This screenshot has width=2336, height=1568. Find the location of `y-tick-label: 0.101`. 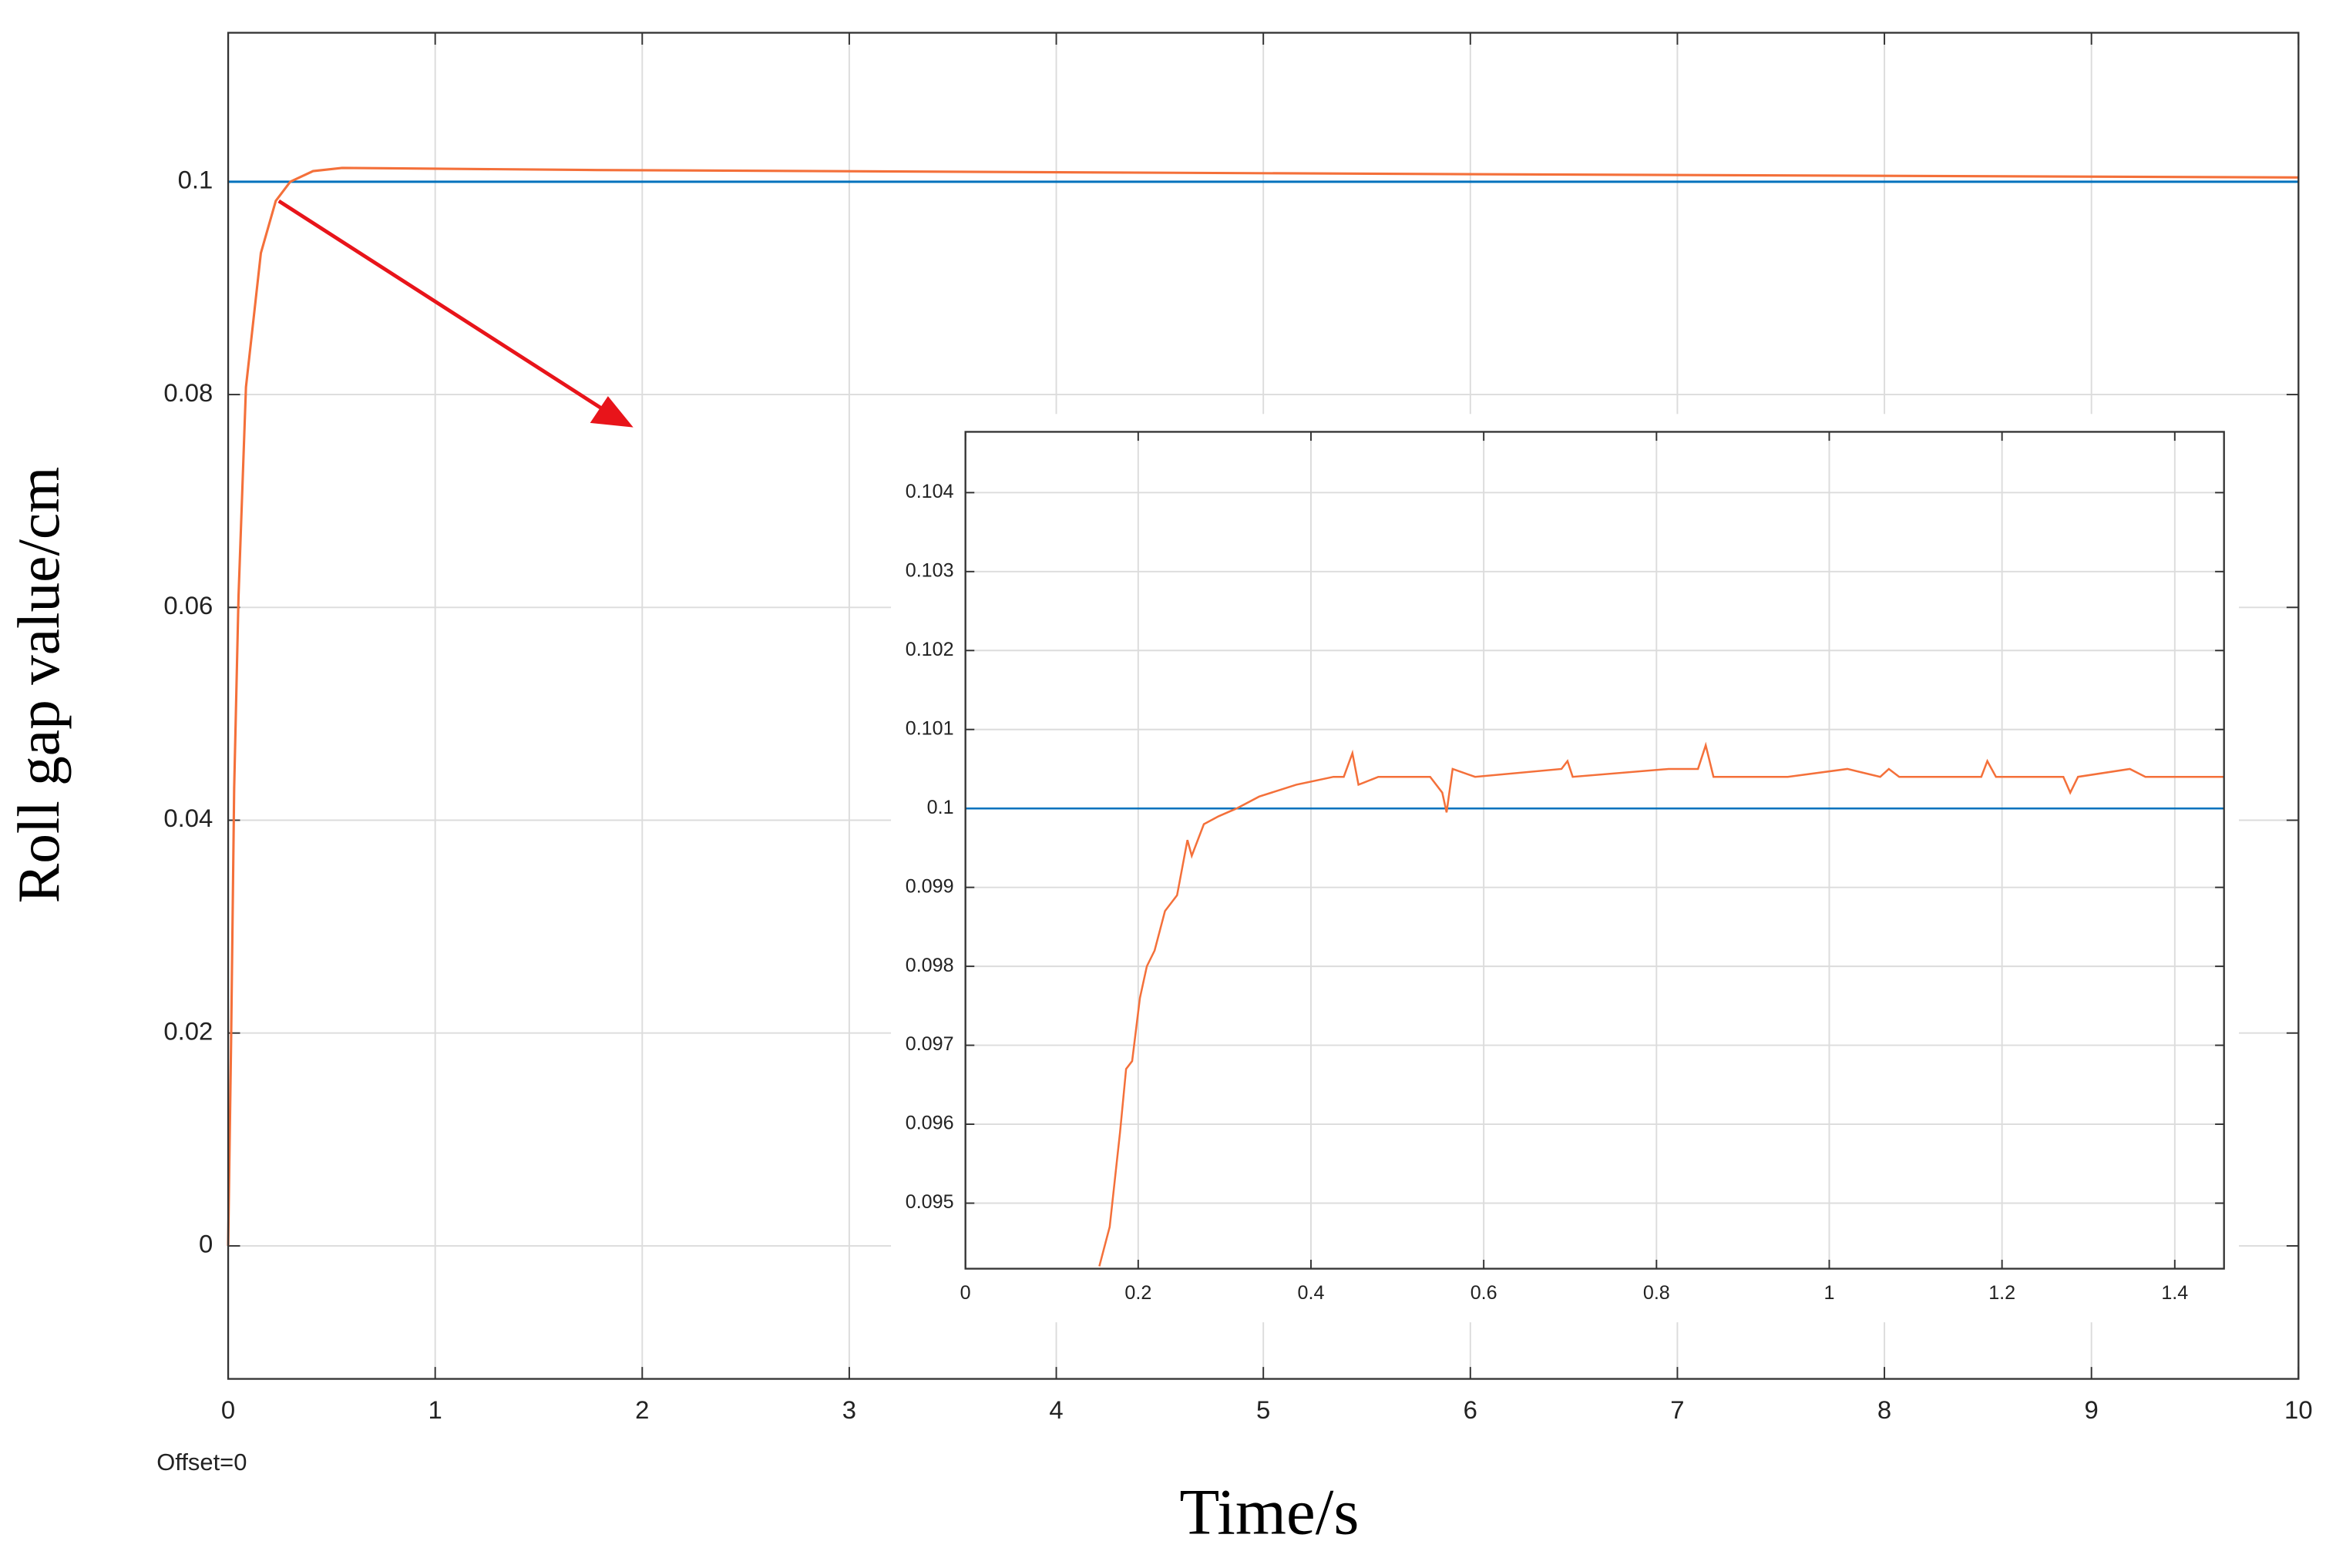

y-tick-label: 0.101 is located at coordinates (930, 728).